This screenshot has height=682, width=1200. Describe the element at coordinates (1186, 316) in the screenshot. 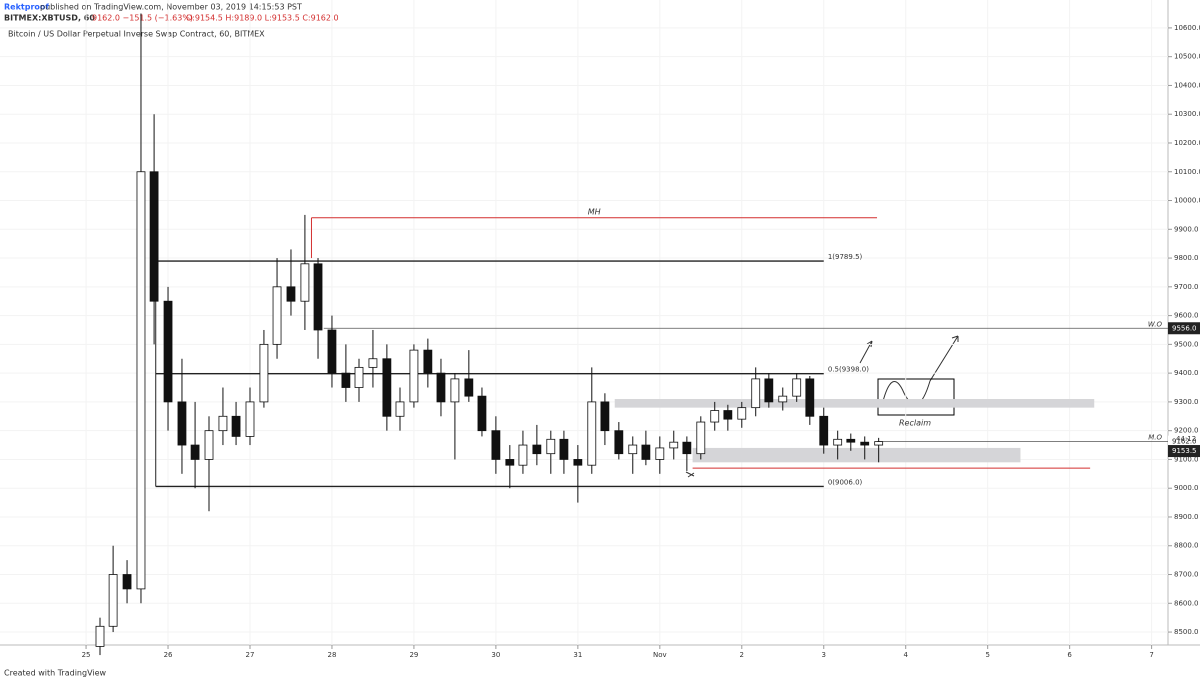

I see `y-tick-label: 9600.0` at that location.